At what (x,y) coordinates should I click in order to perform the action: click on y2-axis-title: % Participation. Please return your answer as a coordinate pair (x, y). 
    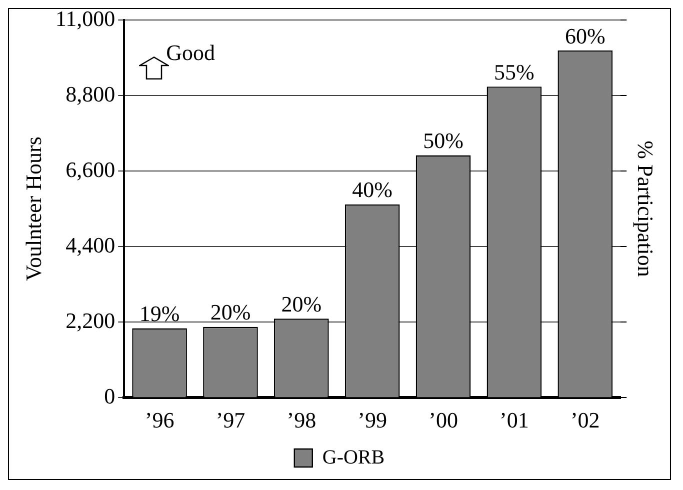
    Looking at the image, I should click on (645, 208).